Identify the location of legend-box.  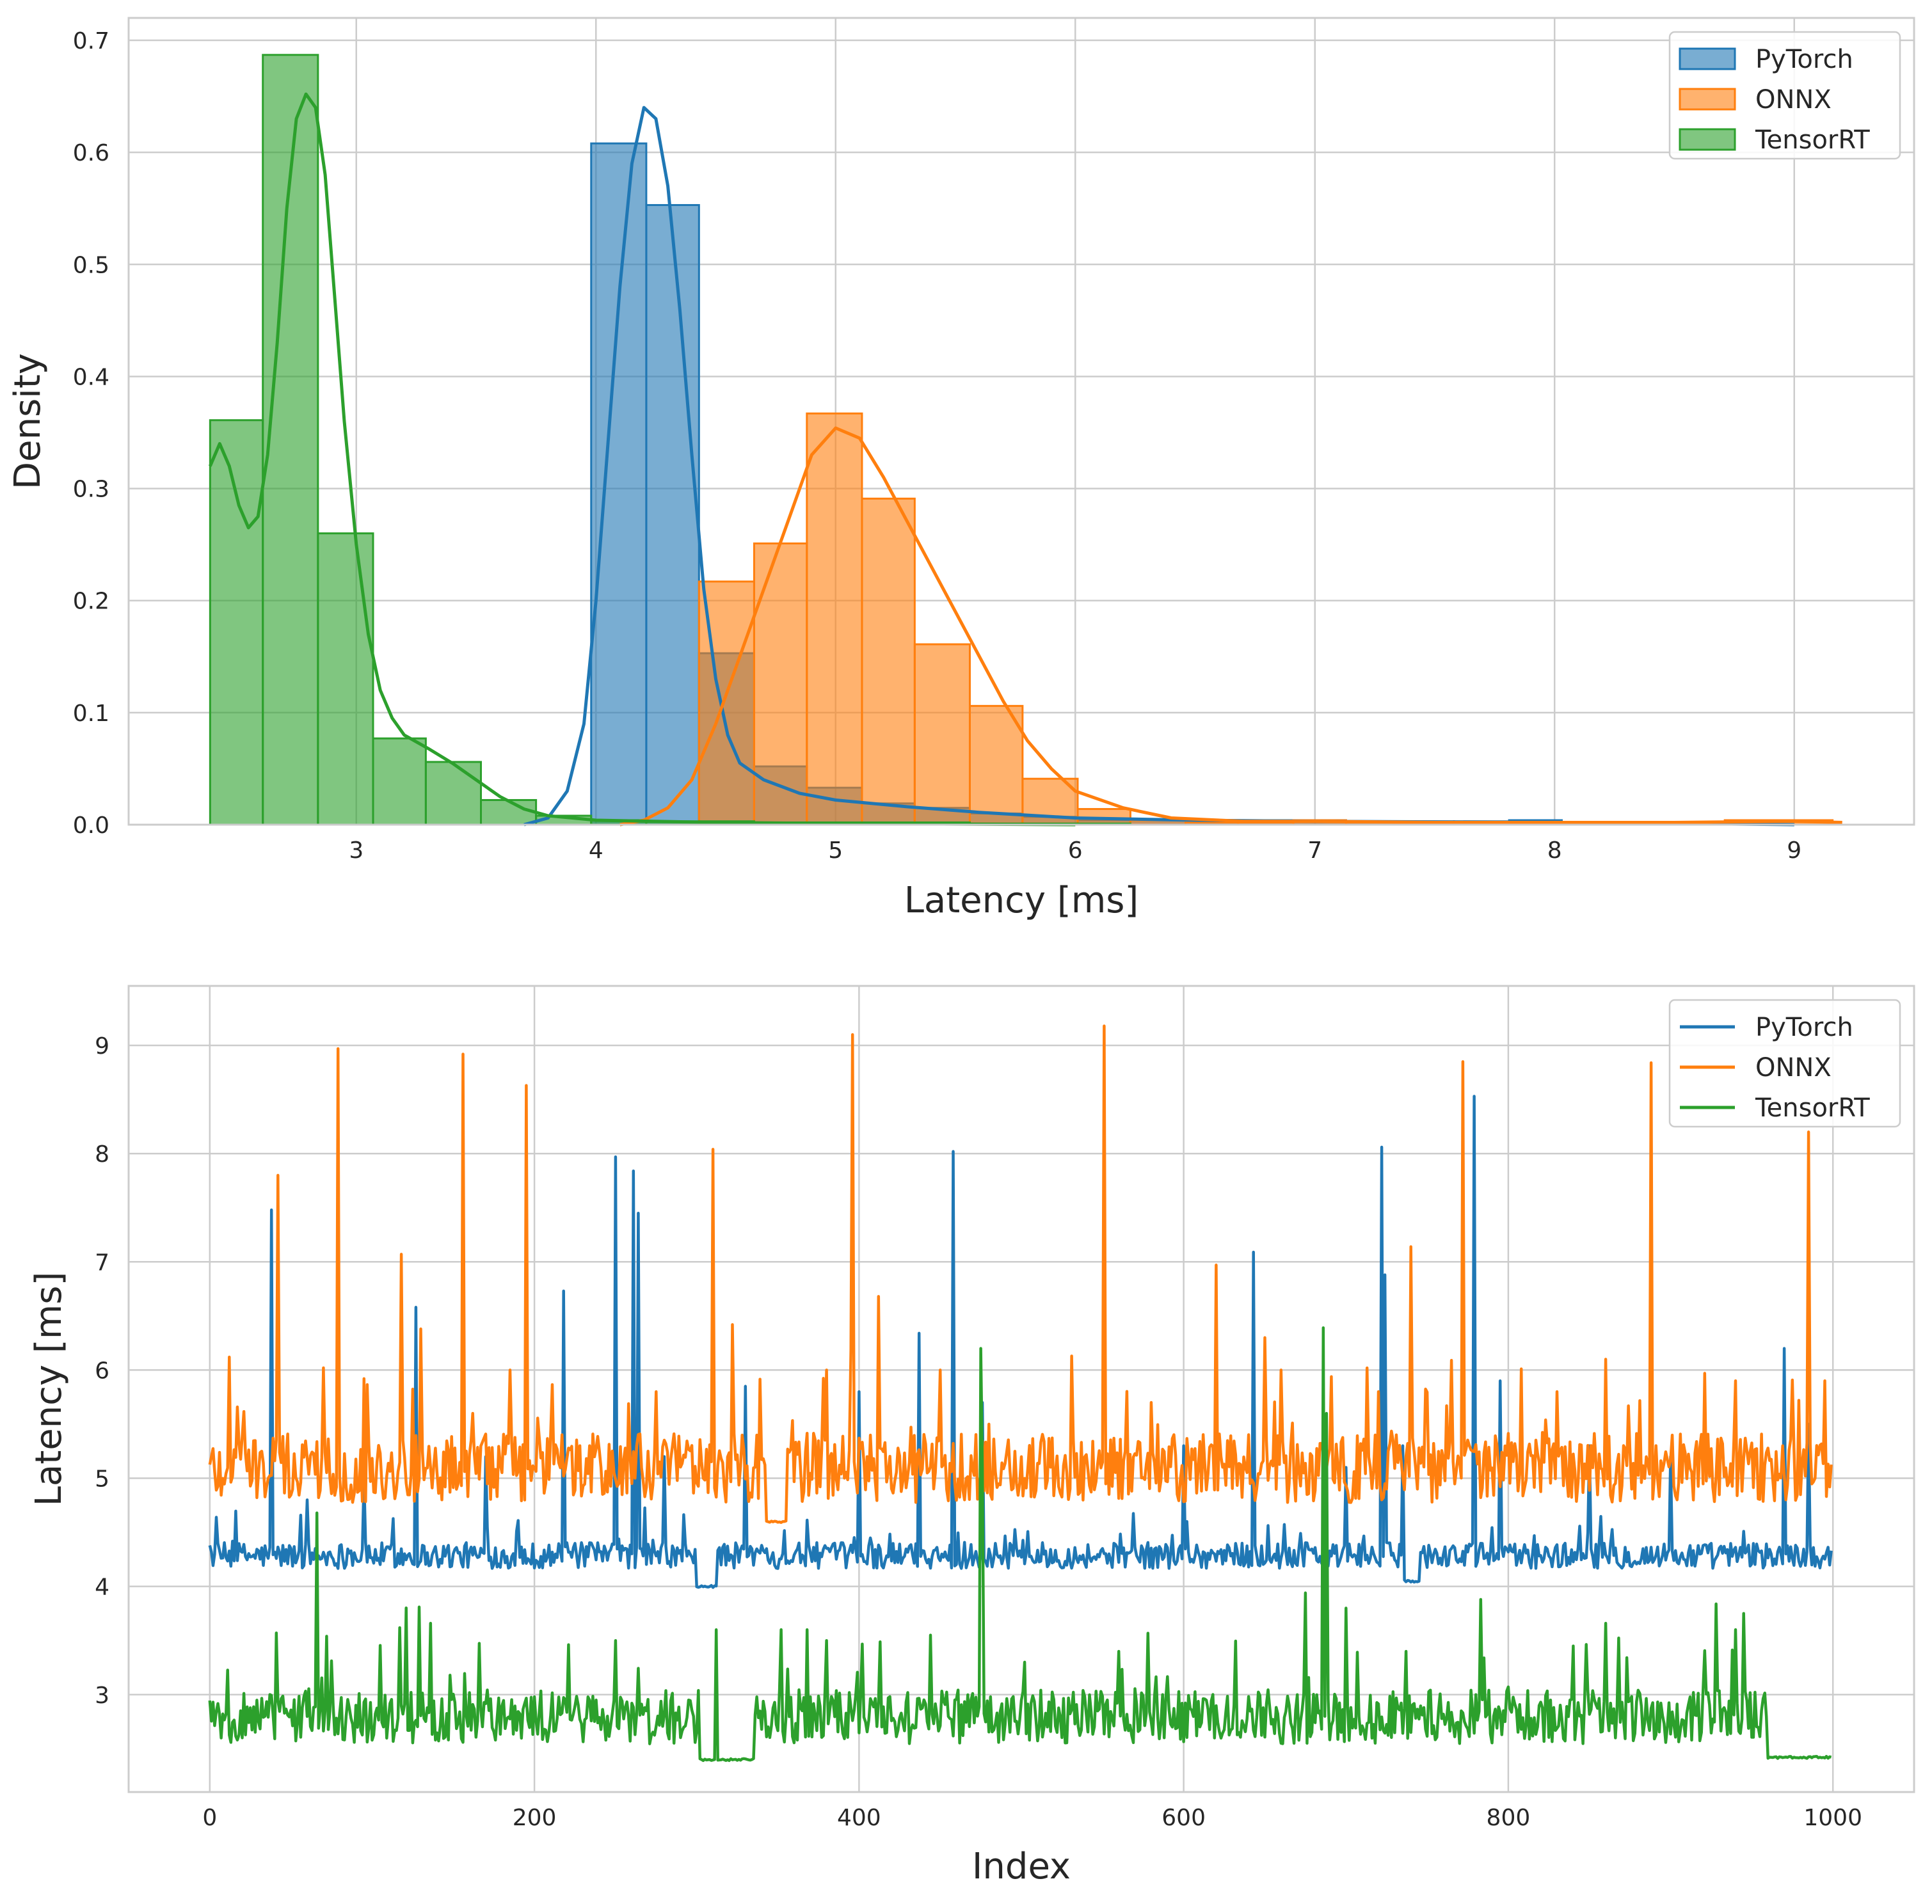
(1784, 1063).